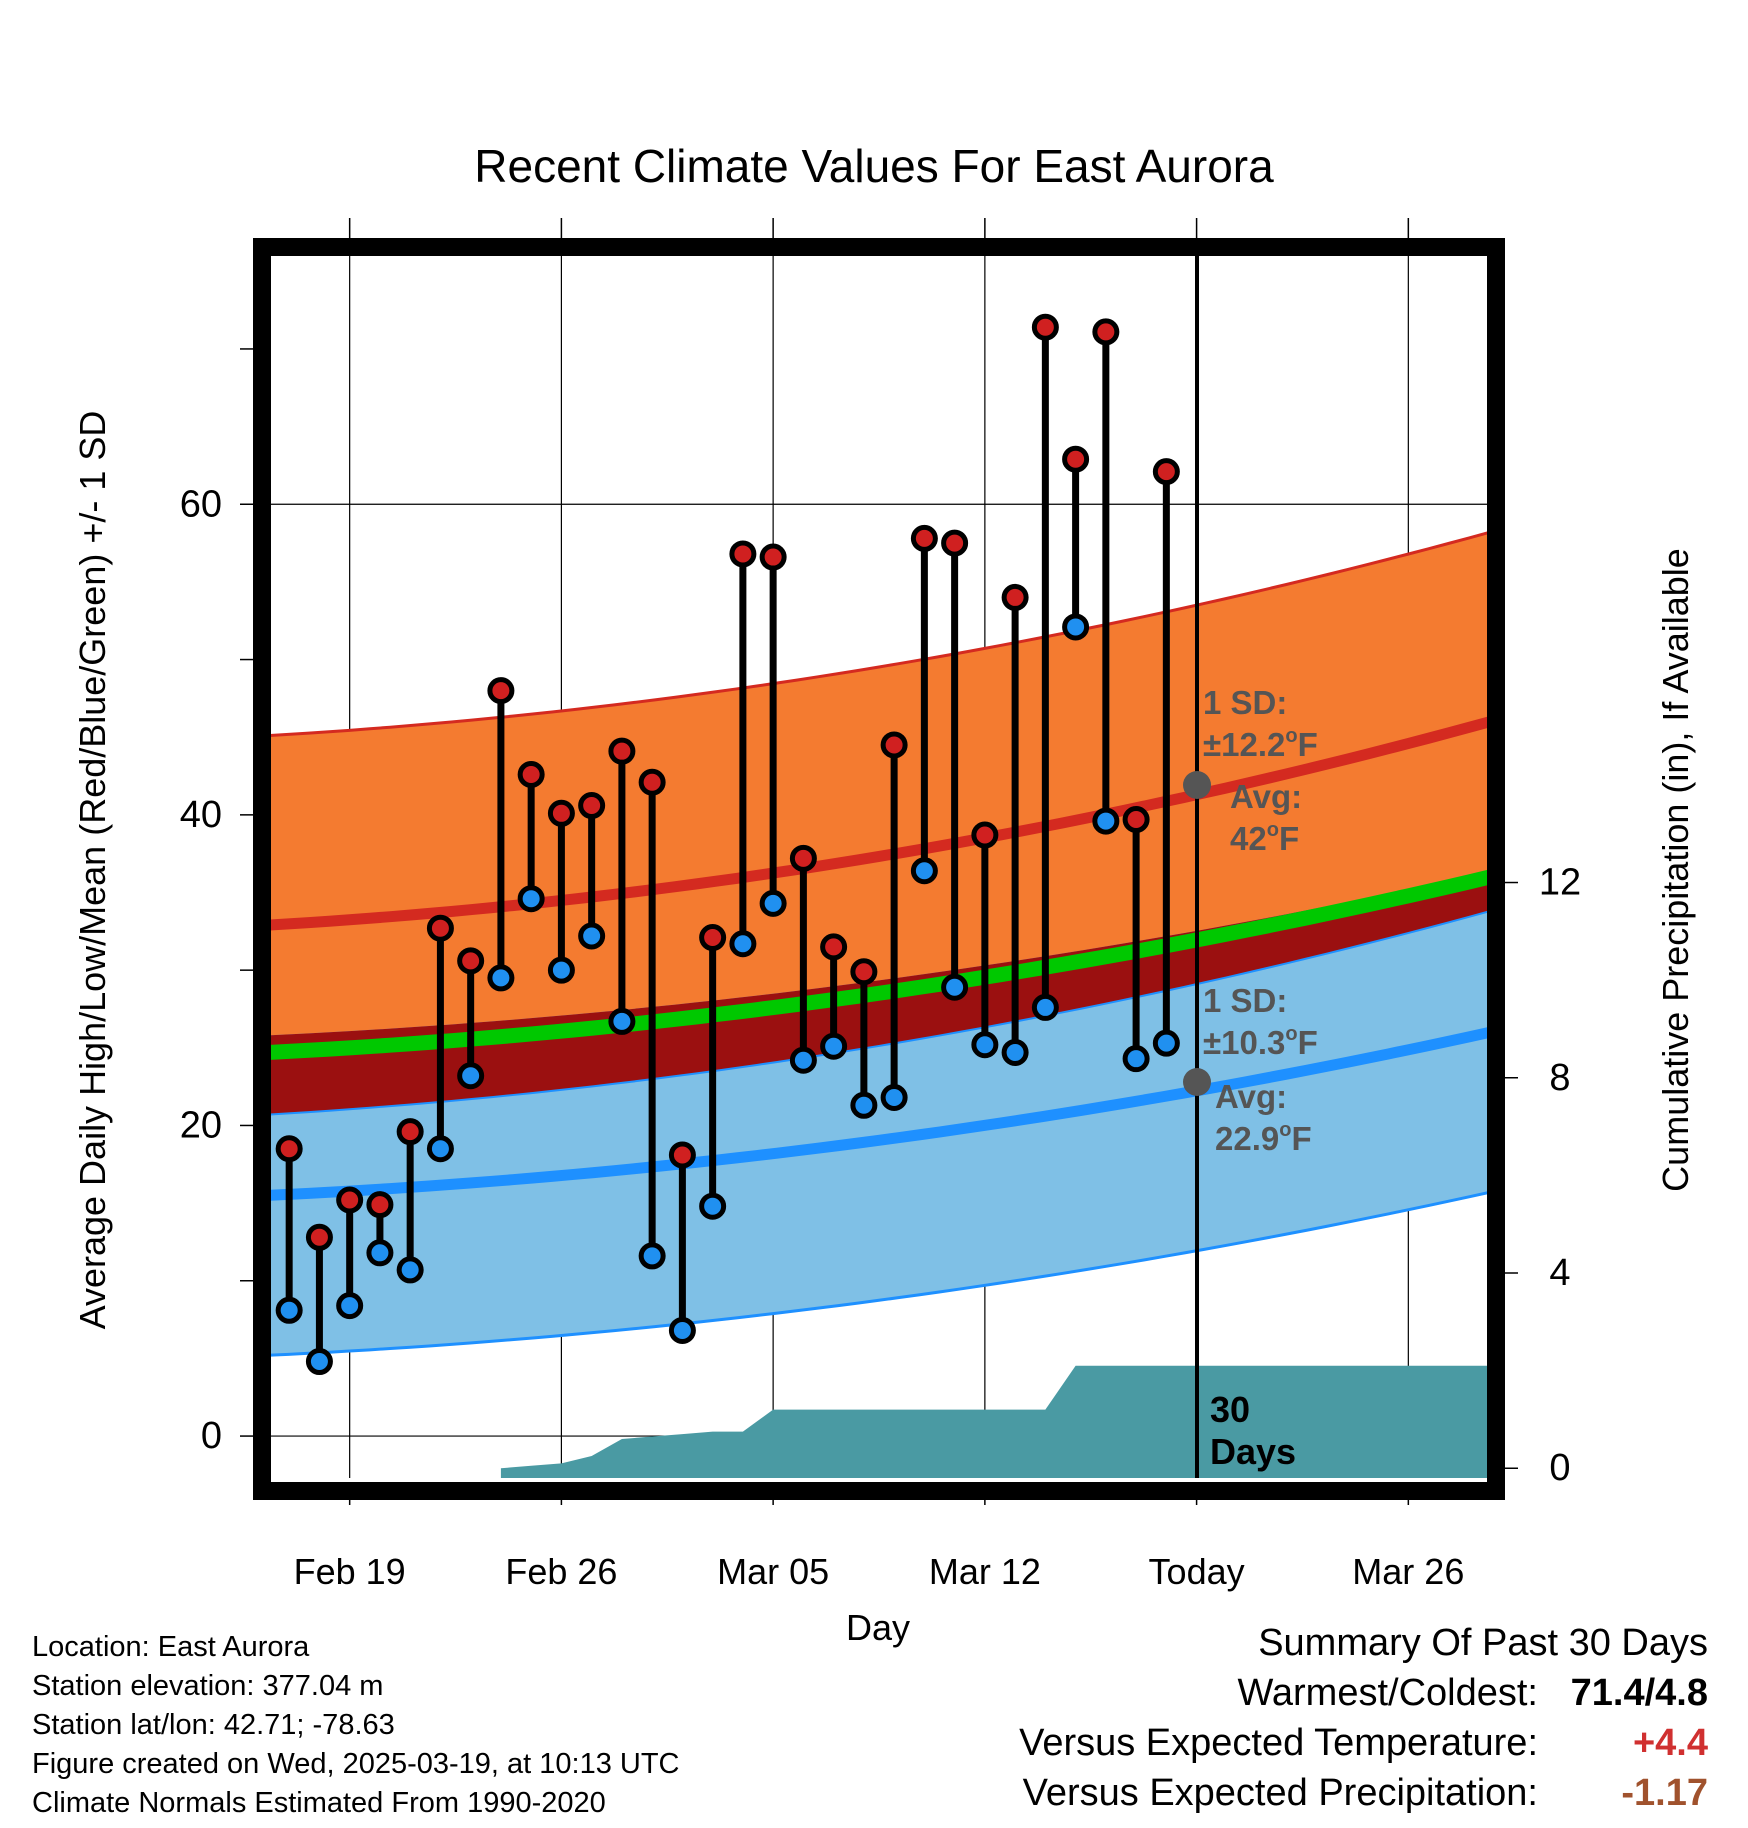 The width and height of the screenshot is (1748, 1828). What do you see at coordinates (879, 634) in the screenshot?
I see `high-upper-sd-line` at bounding box center [879, 634].